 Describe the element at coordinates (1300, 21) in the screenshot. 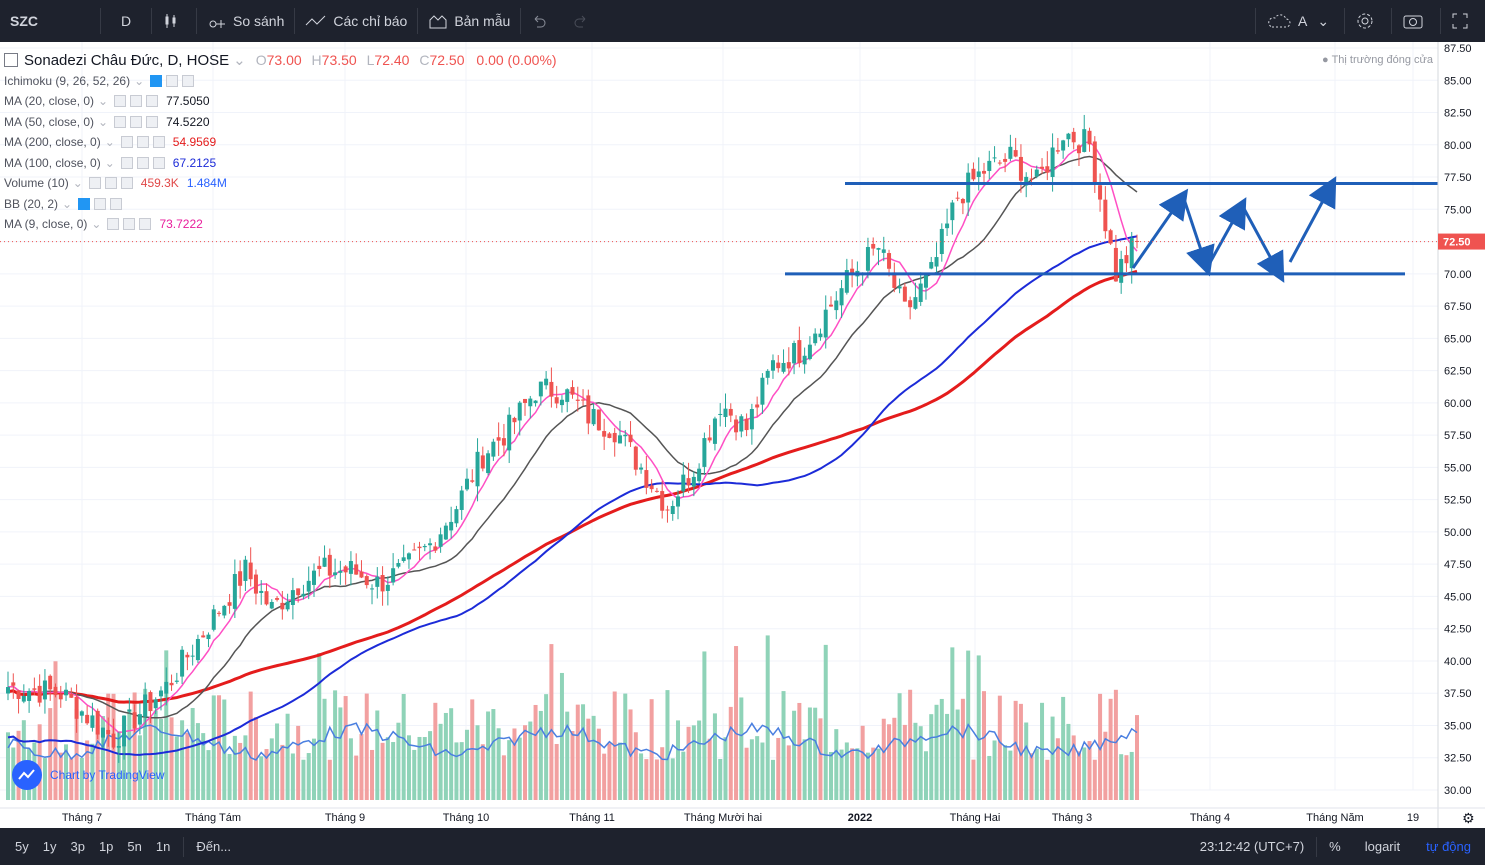

I see `alert-button: A ⌄` at that location.